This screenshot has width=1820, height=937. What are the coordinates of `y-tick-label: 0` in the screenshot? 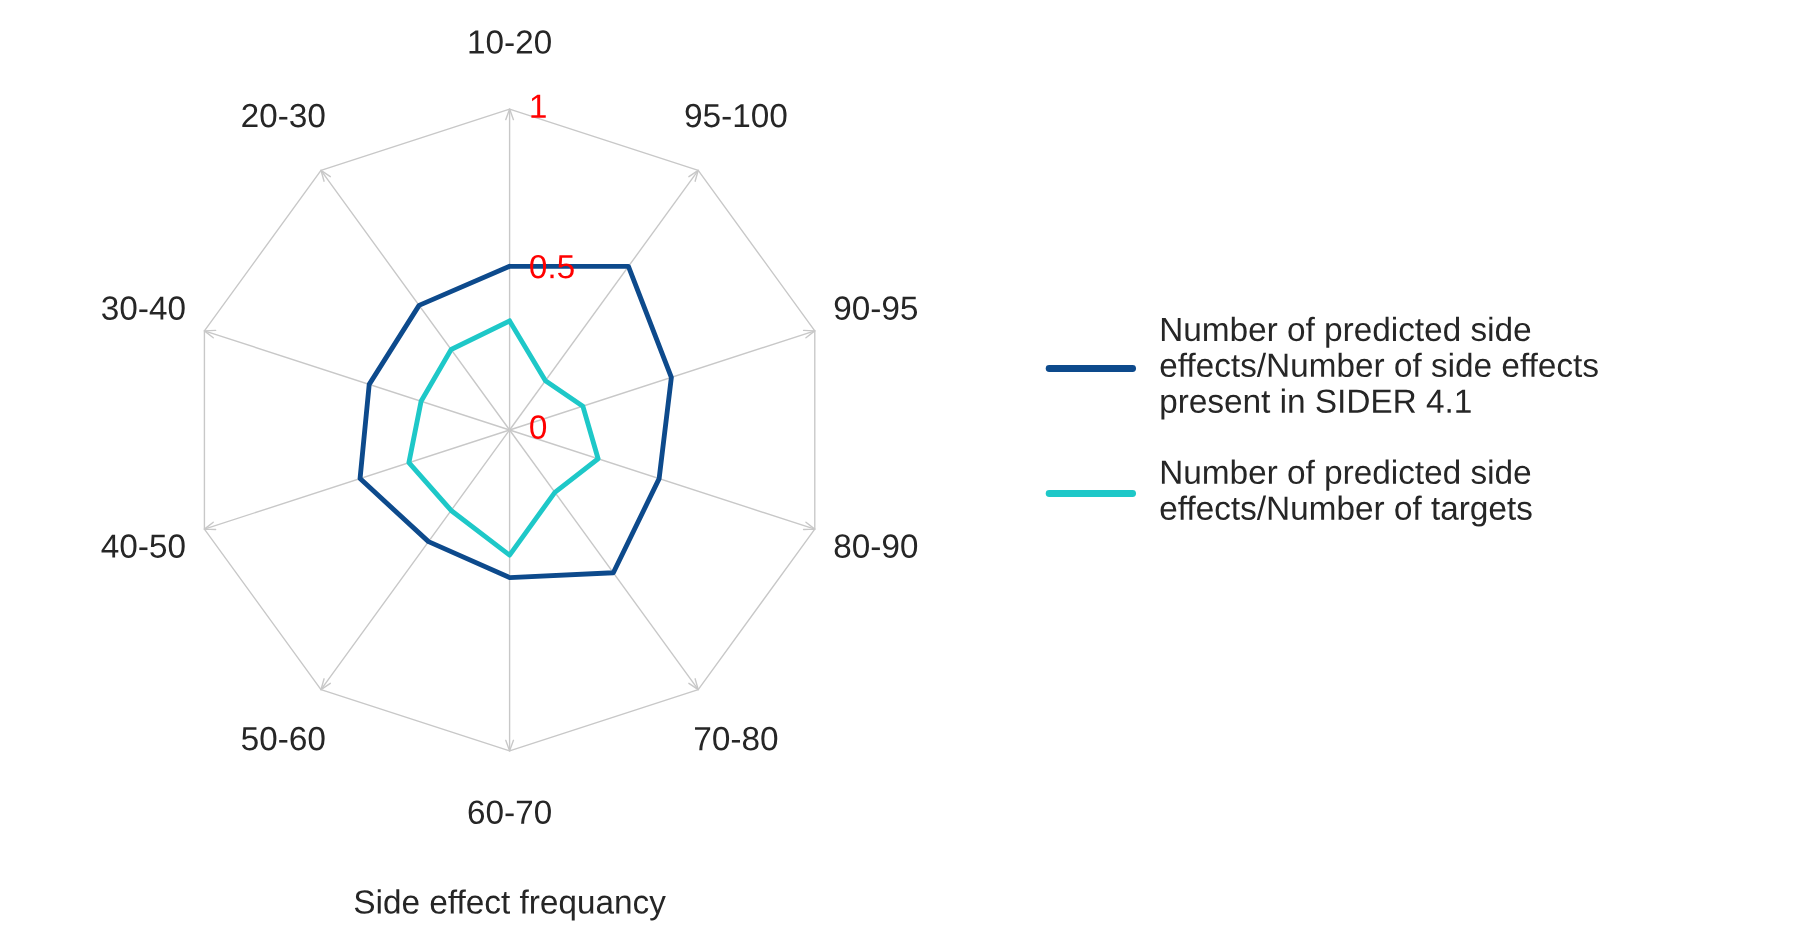 It's located at (538, 427).